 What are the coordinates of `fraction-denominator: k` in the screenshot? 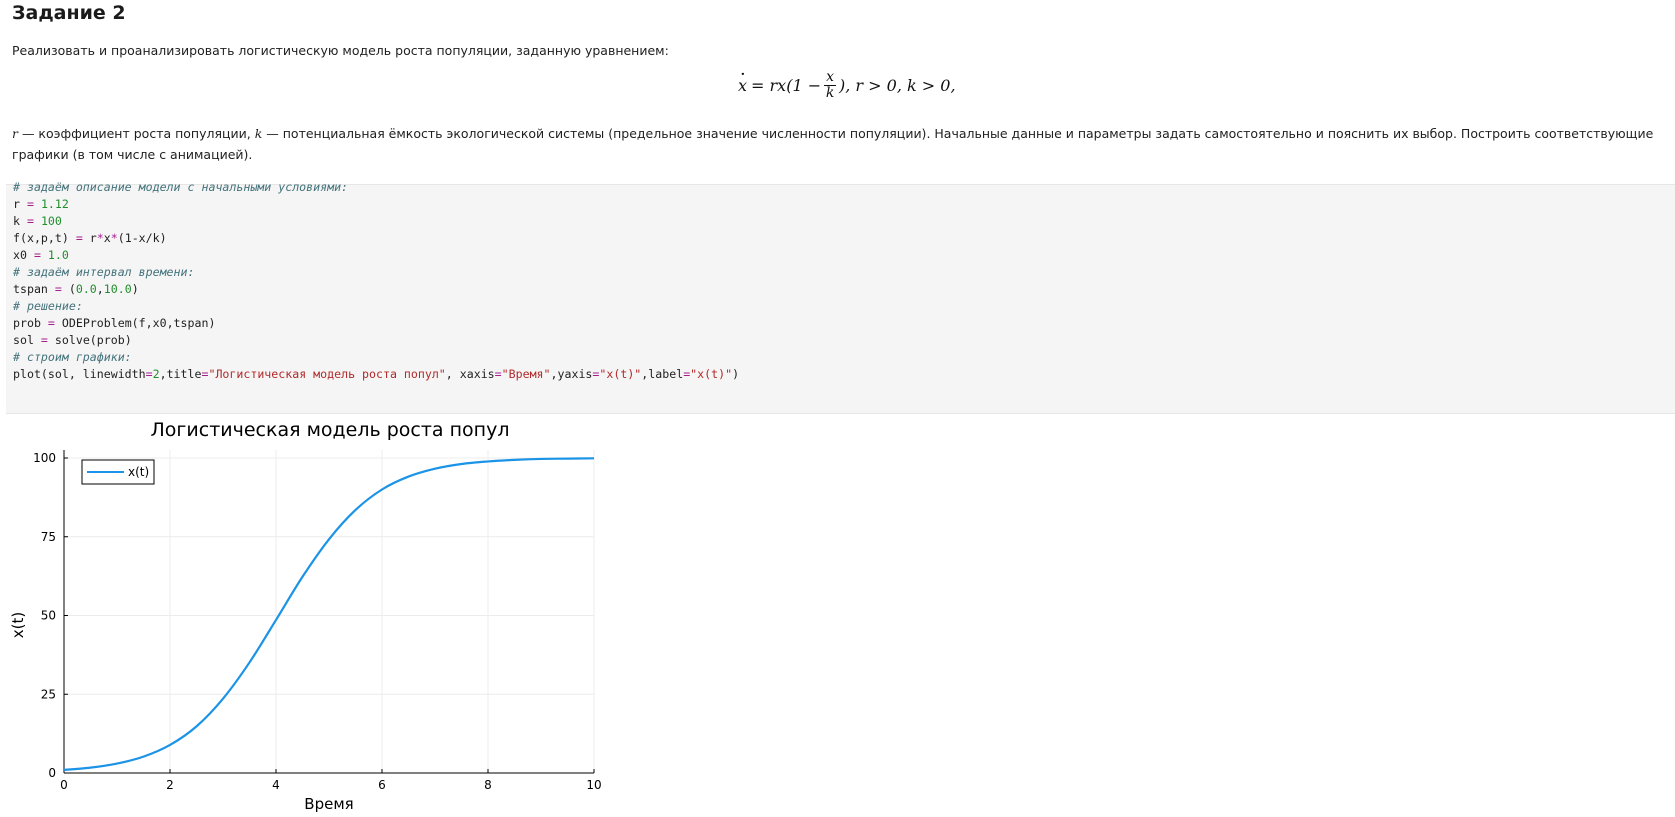 It's located at (830, 93).